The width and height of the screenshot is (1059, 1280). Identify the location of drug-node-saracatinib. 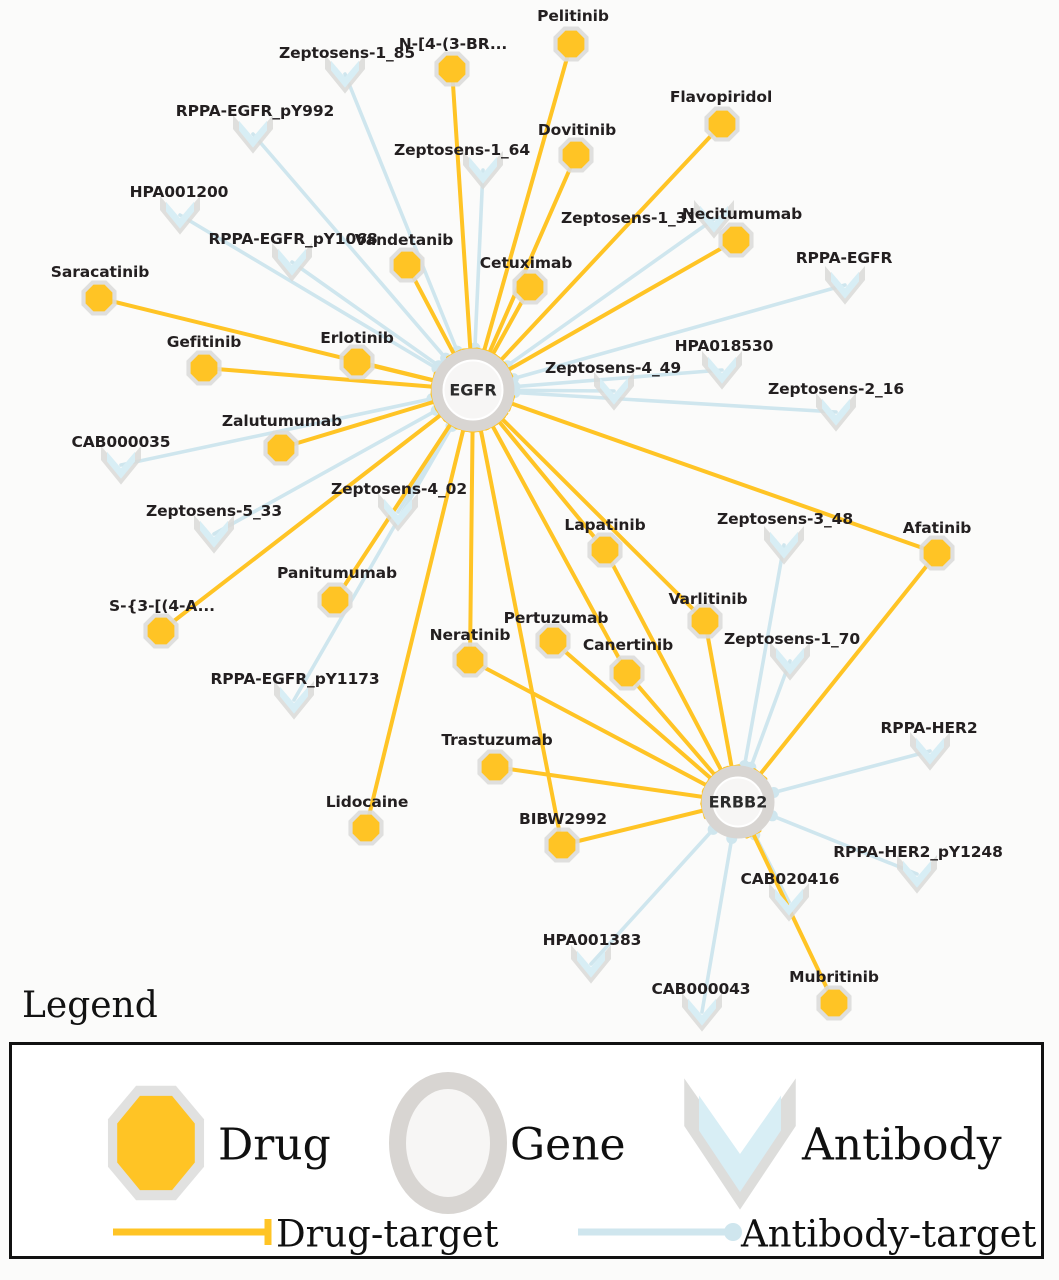
(99, 298).